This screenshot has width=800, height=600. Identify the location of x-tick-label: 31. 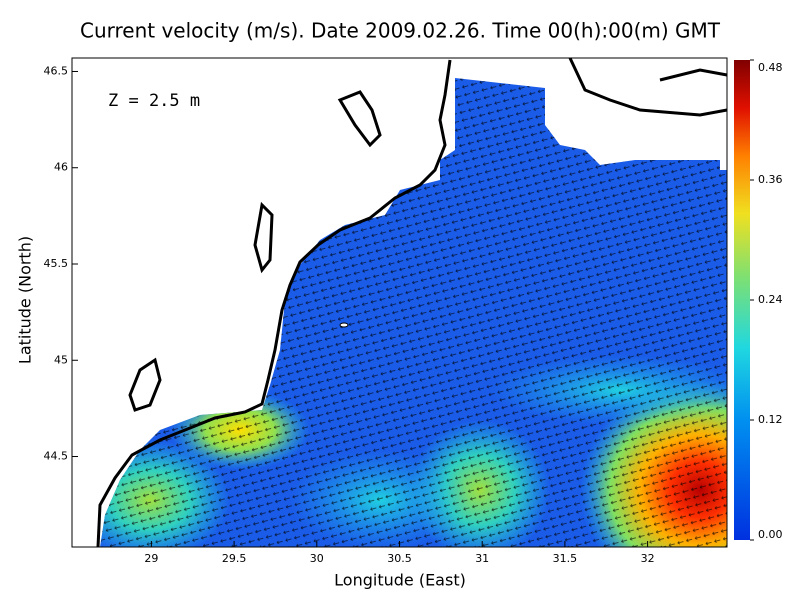
(482, 558).